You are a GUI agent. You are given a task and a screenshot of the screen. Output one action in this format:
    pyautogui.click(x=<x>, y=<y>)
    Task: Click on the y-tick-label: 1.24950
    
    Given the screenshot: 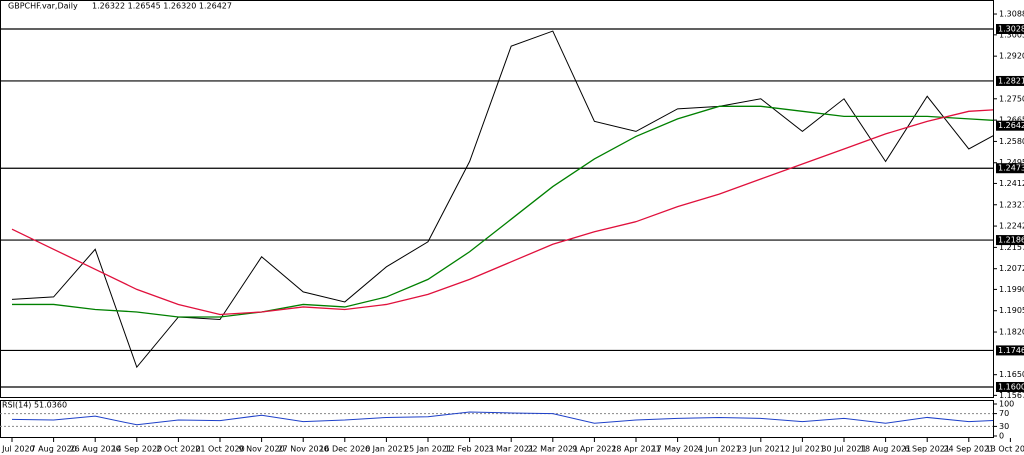 What is the action you would take?
    pyautogui.click(x=1011, y=162)
    